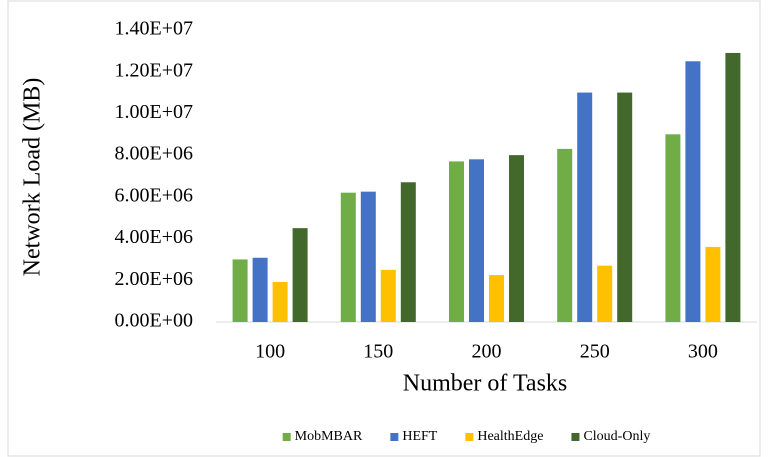  What do you see at coordinates (154, 279) in the screenshot?
I see `y-tick-label: 2.00E+06` at bounding box center [154, 279].